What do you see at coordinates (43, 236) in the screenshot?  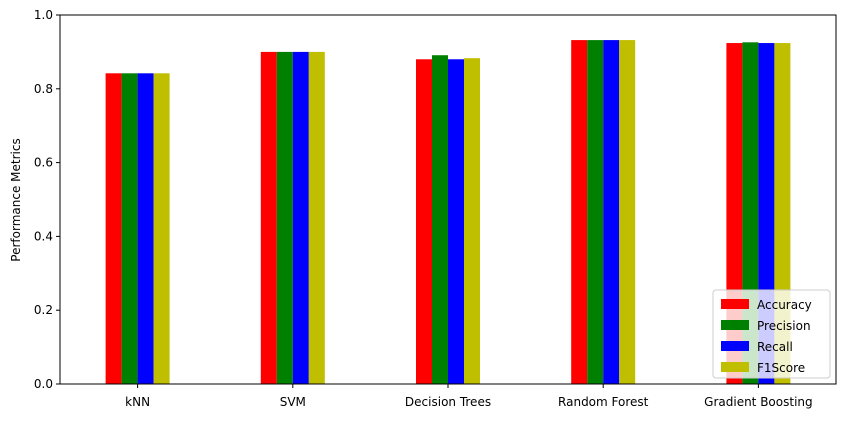 I see `y-tick-label: 0.4` at bounding box center [43, 236].